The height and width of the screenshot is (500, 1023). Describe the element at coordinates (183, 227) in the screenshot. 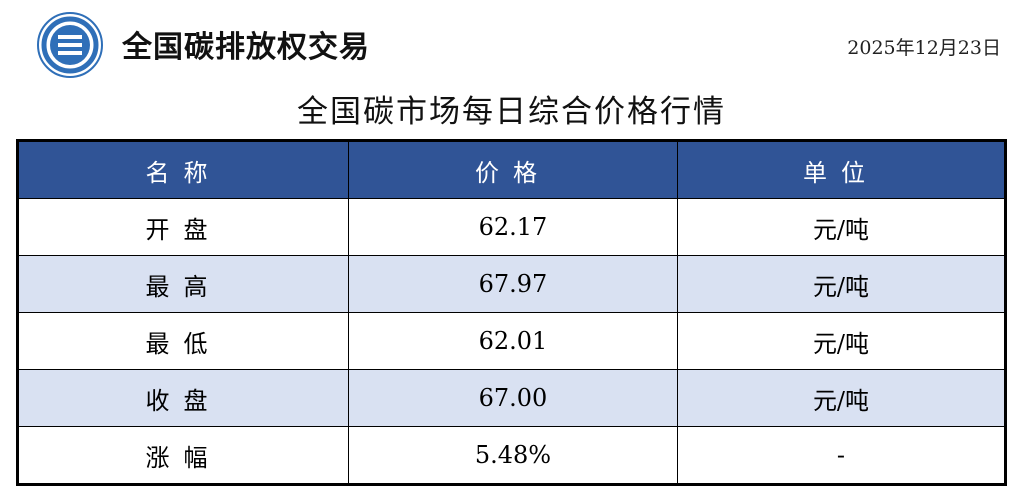

I see `row-name: 开盘` at that location.